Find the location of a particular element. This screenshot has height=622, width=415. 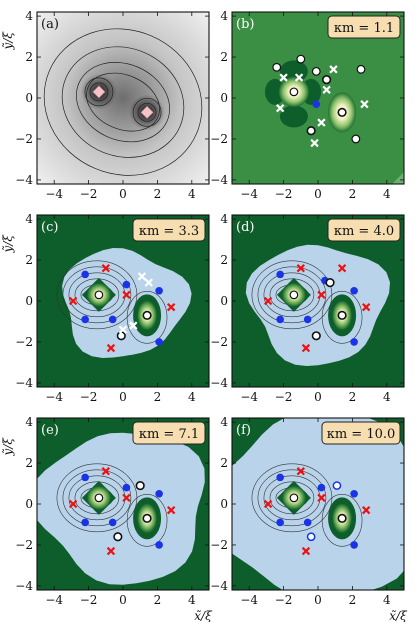

y-axis-label: ỹ/ξ is located at coordinates (8, 447).